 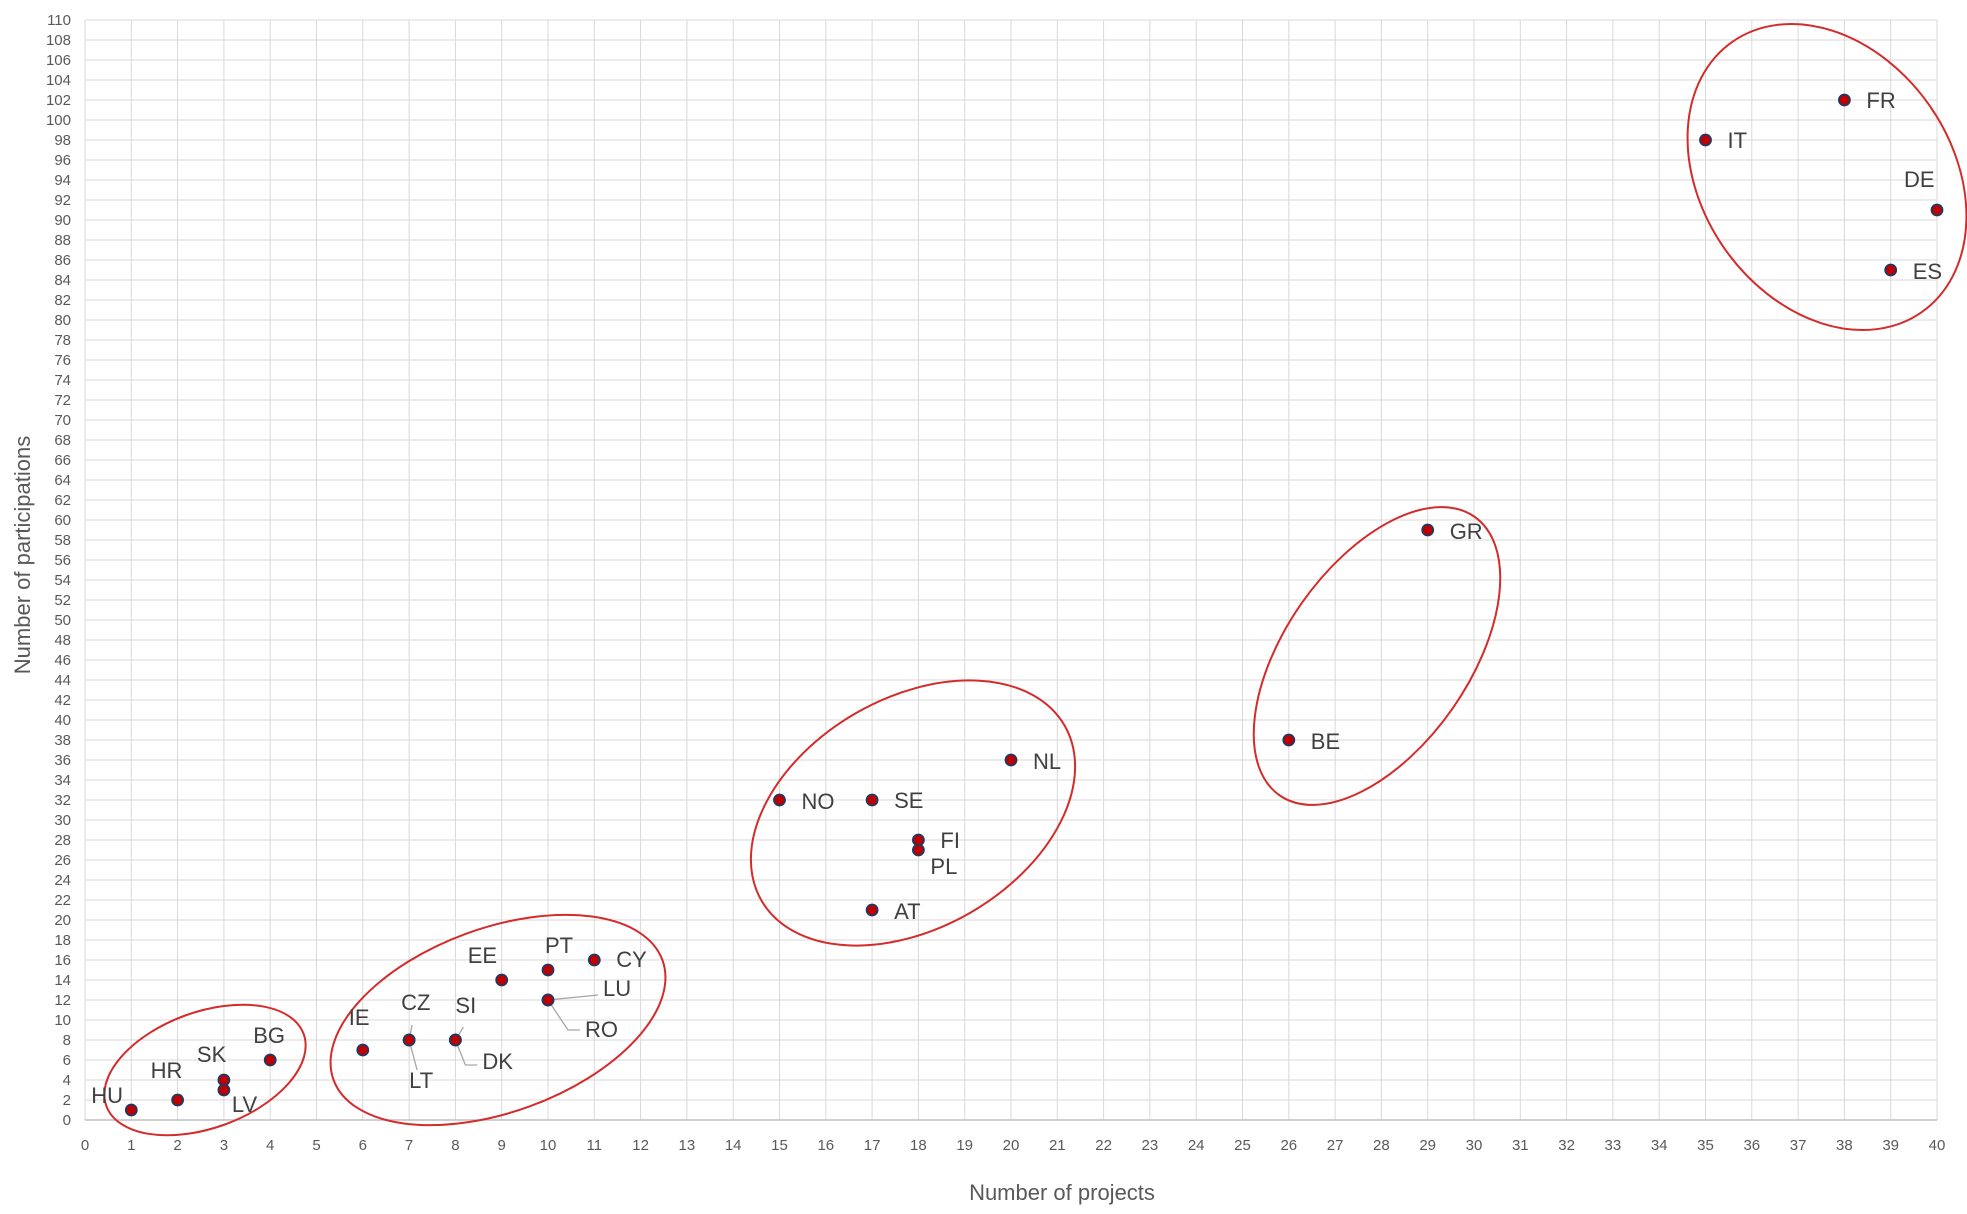 I want to click on y-tick-label: 2, so click(x=67, y=1100).